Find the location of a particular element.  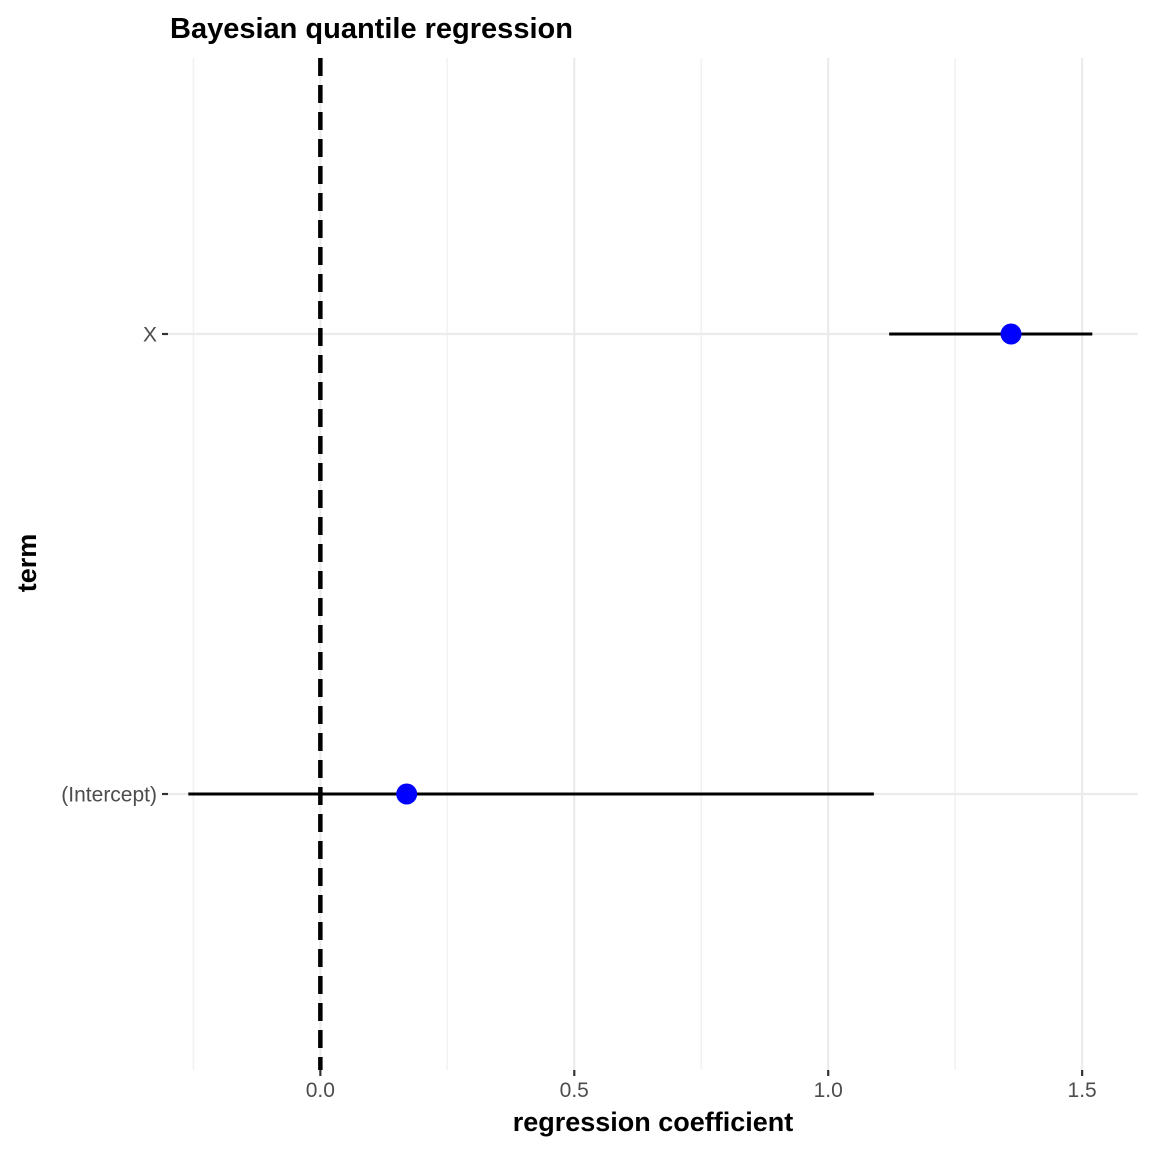

y-tick-label: (Intercept) is located at coordinates (109, 795).